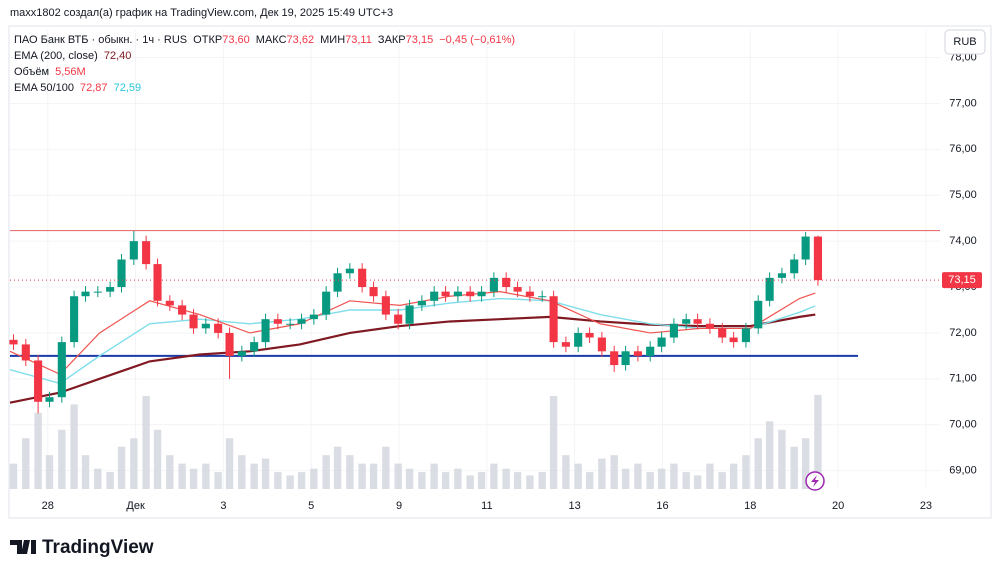 The image size is (1000, 580). What do you see at coordinates (477, 40) in the screenshot?
I see `change: −0,45 (−0,61%)` at bounding box center [477, 40].